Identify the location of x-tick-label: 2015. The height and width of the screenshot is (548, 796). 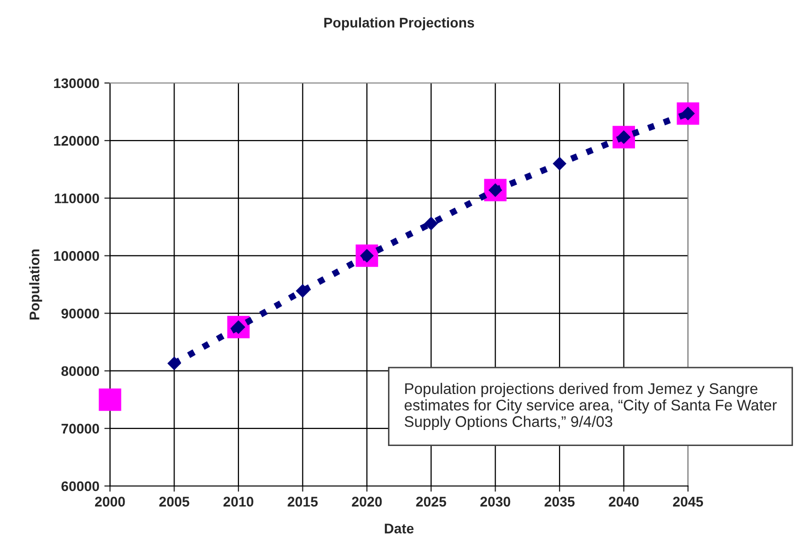
(303, 501).